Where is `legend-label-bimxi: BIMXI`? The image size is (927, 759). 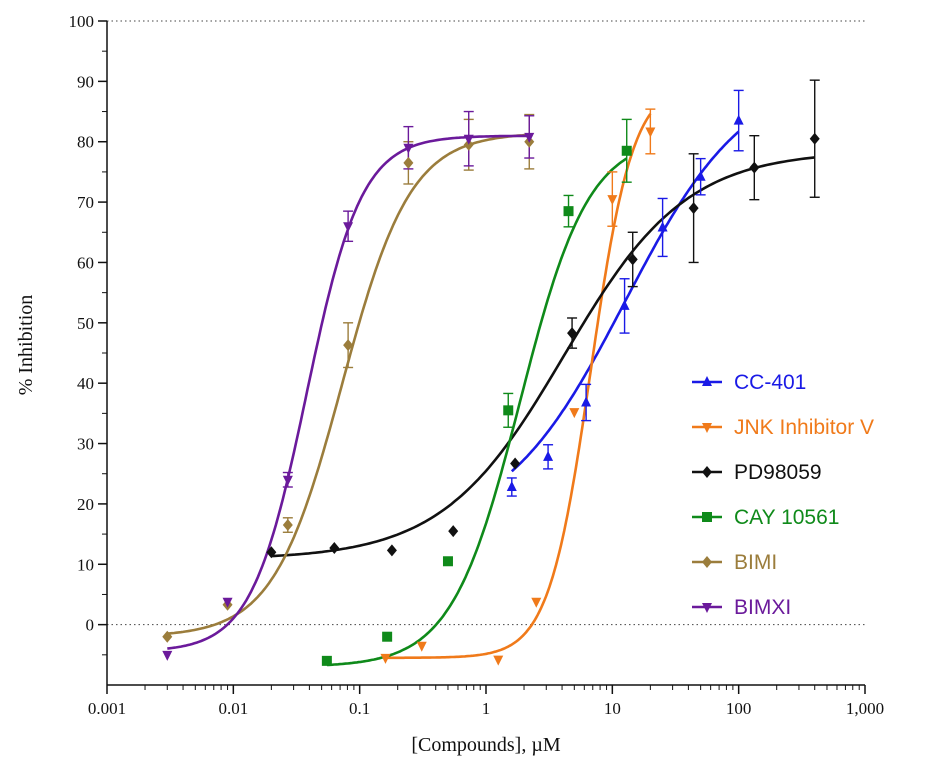 legend-label-bimxi: BIMXI is located at coordinates (762, 607).